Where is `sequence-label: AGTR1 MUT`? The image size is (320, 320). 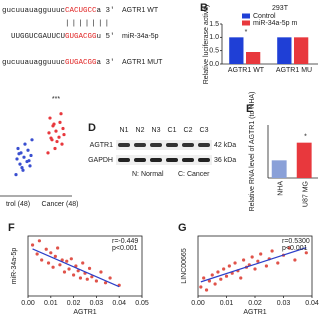 sequence-label: AGTR1 MUT is located at coordinates (142, 62).